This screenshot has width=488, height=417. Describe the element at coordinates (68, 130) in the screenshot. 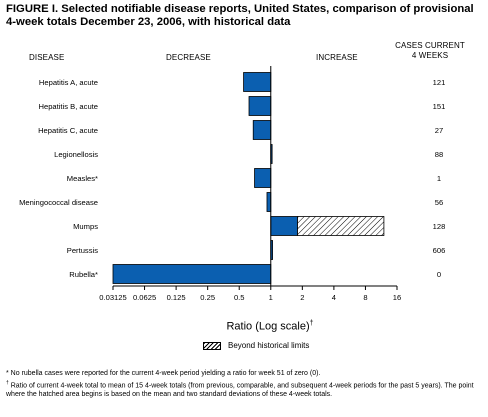

I see `category-label: Hepatitis C, acute` at that location.